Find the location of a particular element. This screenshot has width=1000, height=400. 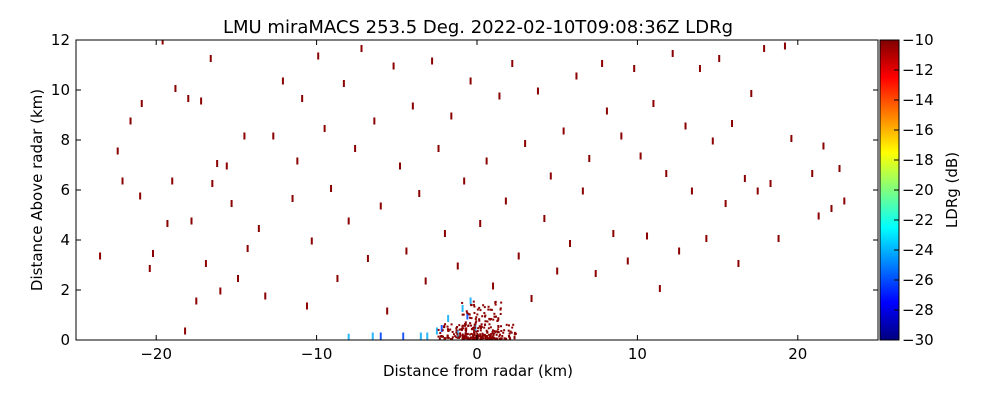

colorbar-tick-label: −10 is located at coordinates (918, 40).